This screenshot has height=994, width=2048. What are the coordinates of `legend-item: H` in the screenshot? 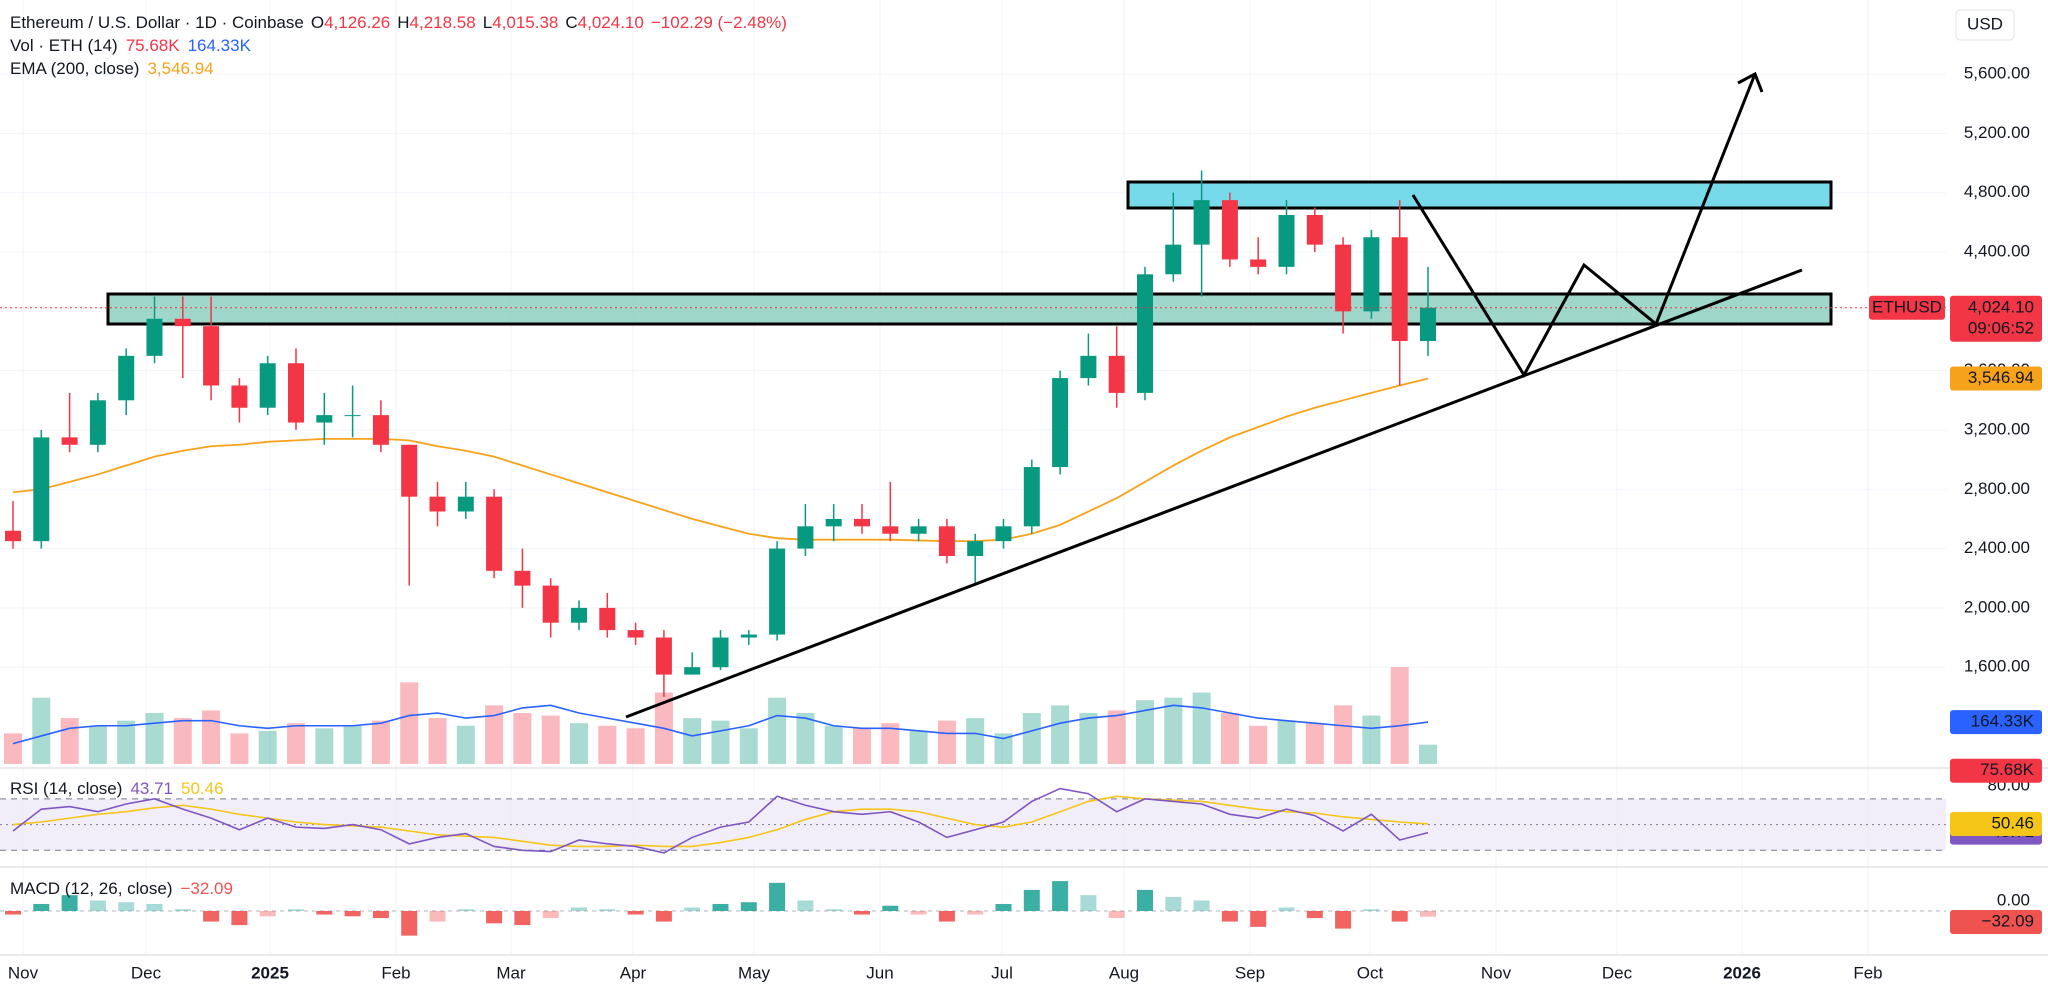 It's located at (403, 22).